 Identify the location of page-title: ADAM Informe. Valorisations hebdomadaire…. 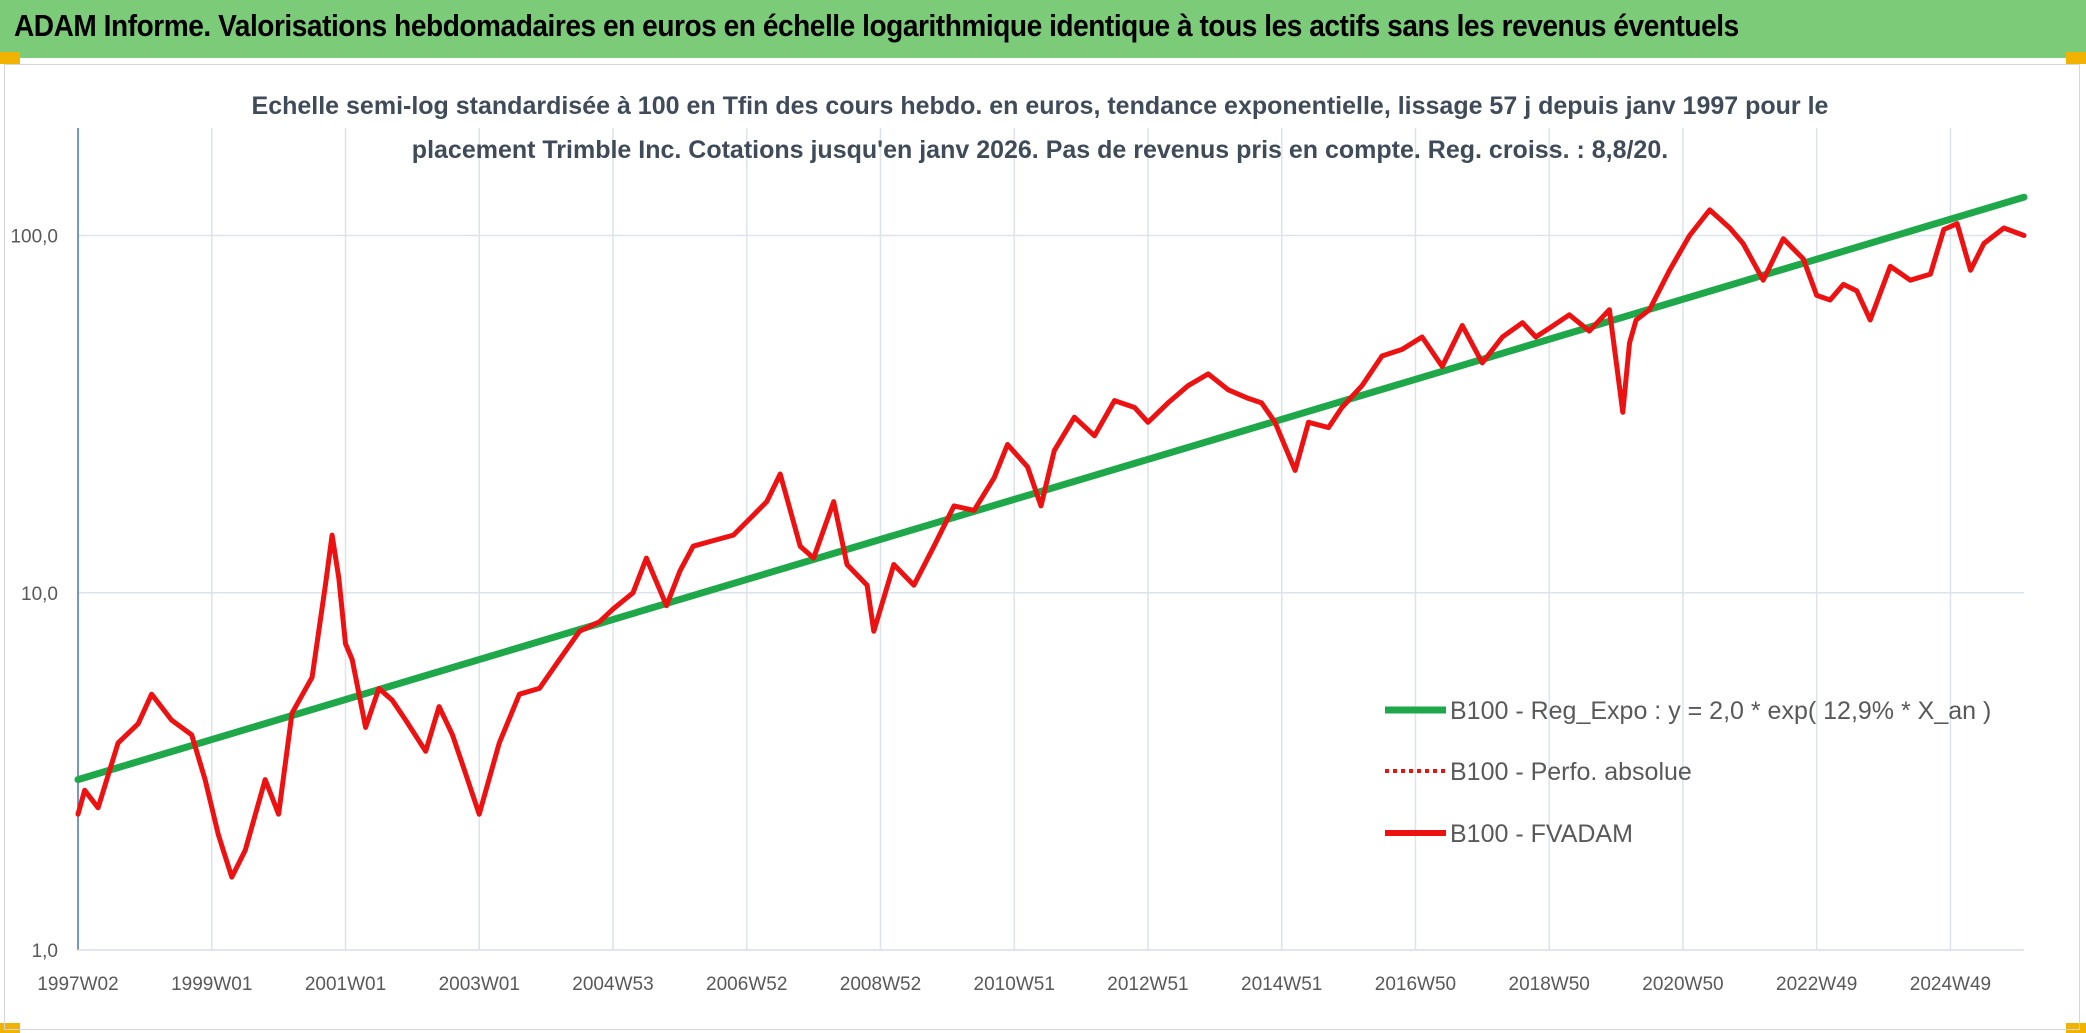
(876, 25).